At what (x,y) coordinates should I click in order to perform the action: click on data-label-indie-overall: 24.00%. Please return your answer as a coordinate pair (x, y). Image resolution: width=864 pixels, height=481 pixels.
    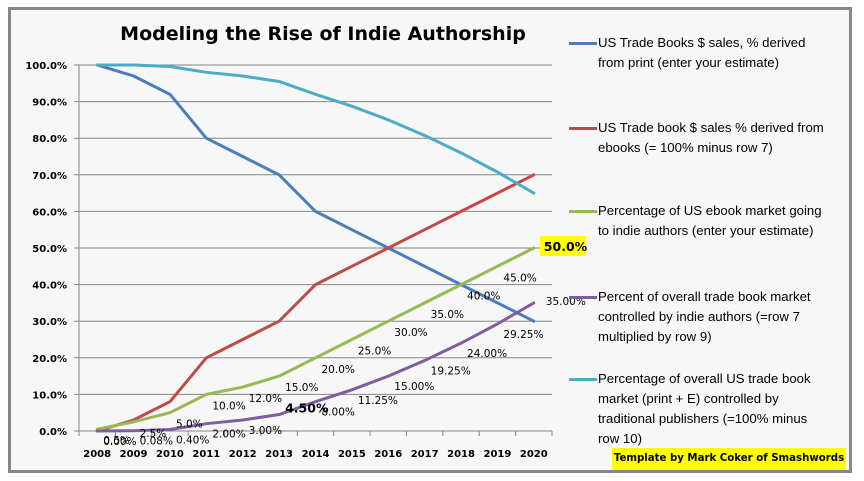
    Looking at the image, I should click on (487, 354).